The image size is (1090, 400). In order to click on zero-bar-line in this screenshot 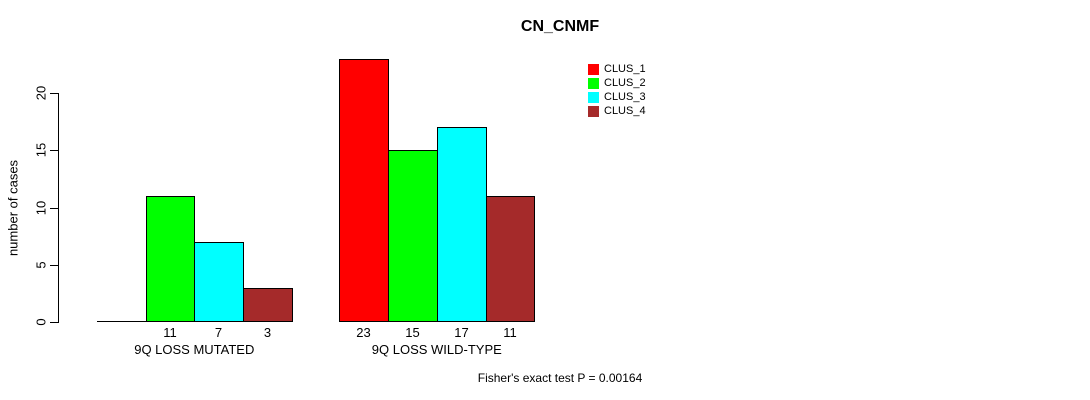, I will do `click(122, 321)`.